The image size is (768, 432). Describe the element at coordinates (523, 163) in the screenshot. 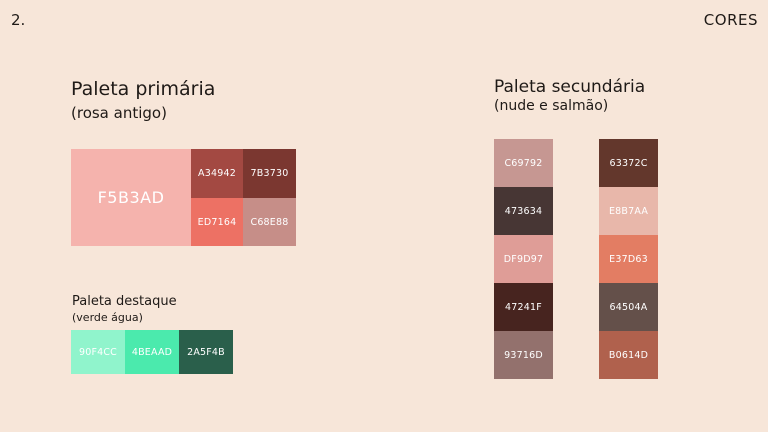

I see `secondary-swatch-c69792: C69792` at that location.